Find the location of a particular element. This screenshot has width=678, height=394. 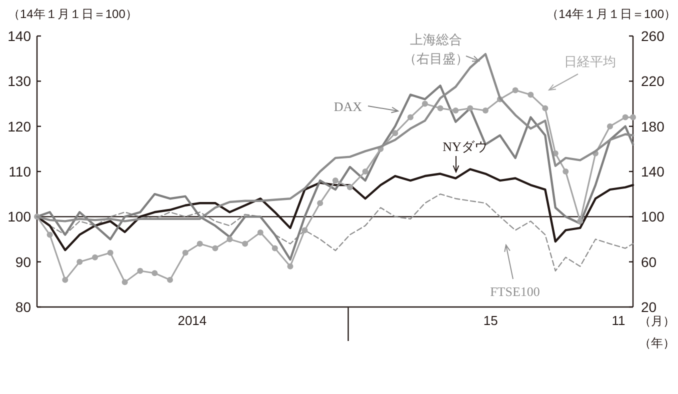

y-tick-label: 120 is located at coordinates (20, 126).